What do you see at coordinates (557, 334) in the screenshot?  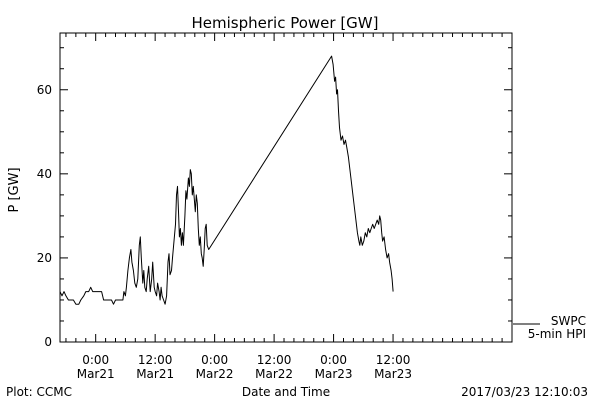 I see `legend-label-hpi: 5-min HPI` at bounding box center [557, 334].